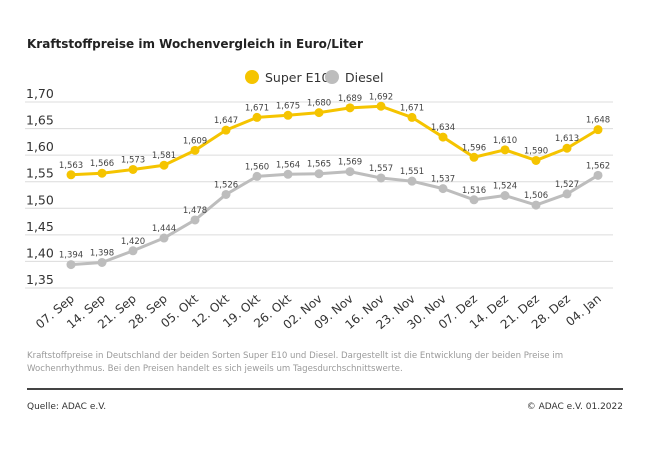 This screenshot has width=650, height=456. I want to click on data-label: 1,647, so click(226, 121).